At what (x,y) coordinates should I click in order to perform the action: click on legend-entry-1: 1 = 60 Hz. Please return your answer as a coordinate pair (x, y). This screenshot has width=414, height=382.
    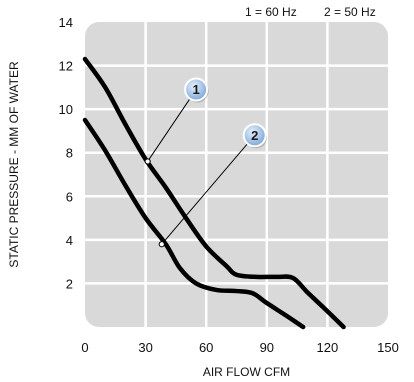
    Looking at the image, I should click on (271, 12).